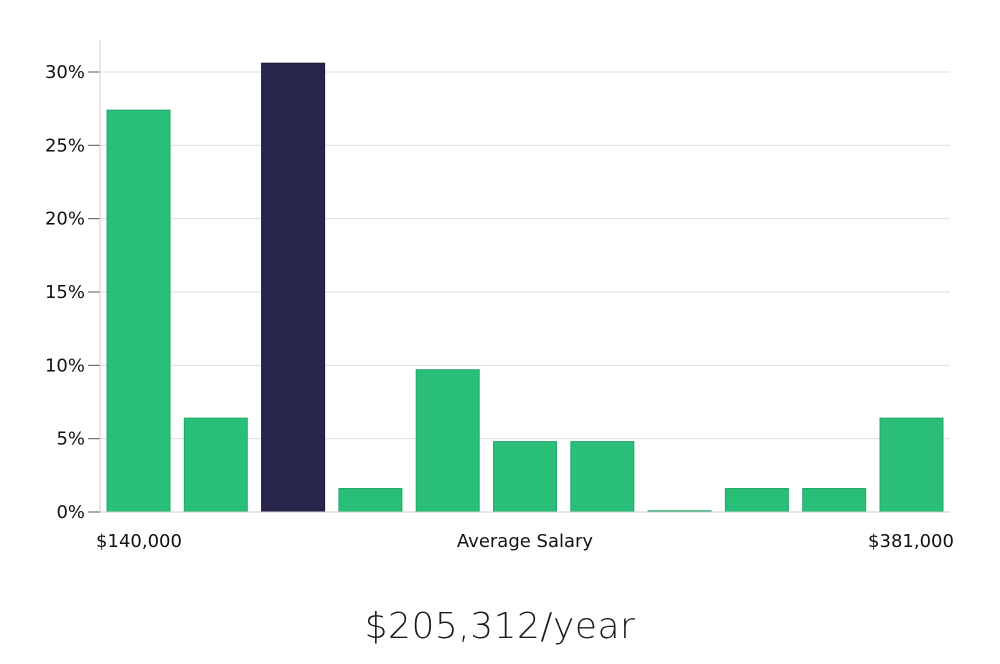 This screenshot has width=1000, height=664. What do you see at coordinates (65, 72) in the screenshot?
I see `y-tick-label: 30%` at bounding box center [65, 72].